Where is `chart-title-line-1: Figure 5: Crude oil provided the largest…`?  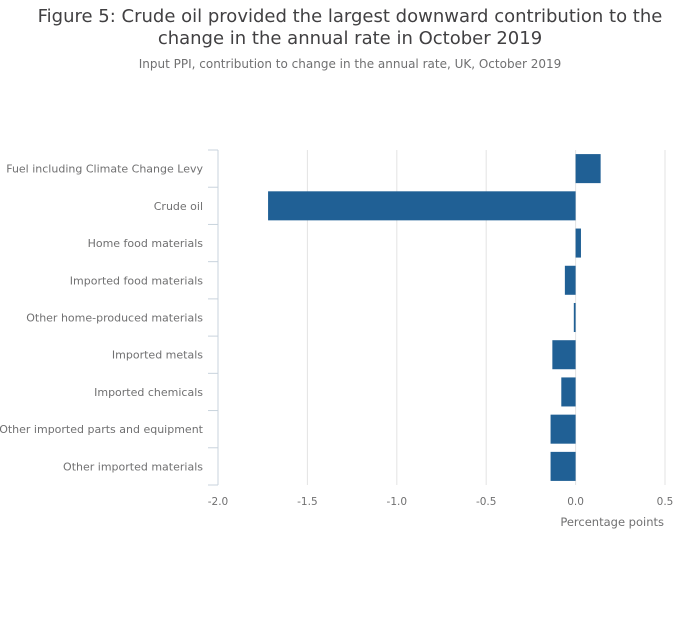
chart-title-line-1: Figure 5: Crude oil provided the largest… is located at coordinates (350, 16).